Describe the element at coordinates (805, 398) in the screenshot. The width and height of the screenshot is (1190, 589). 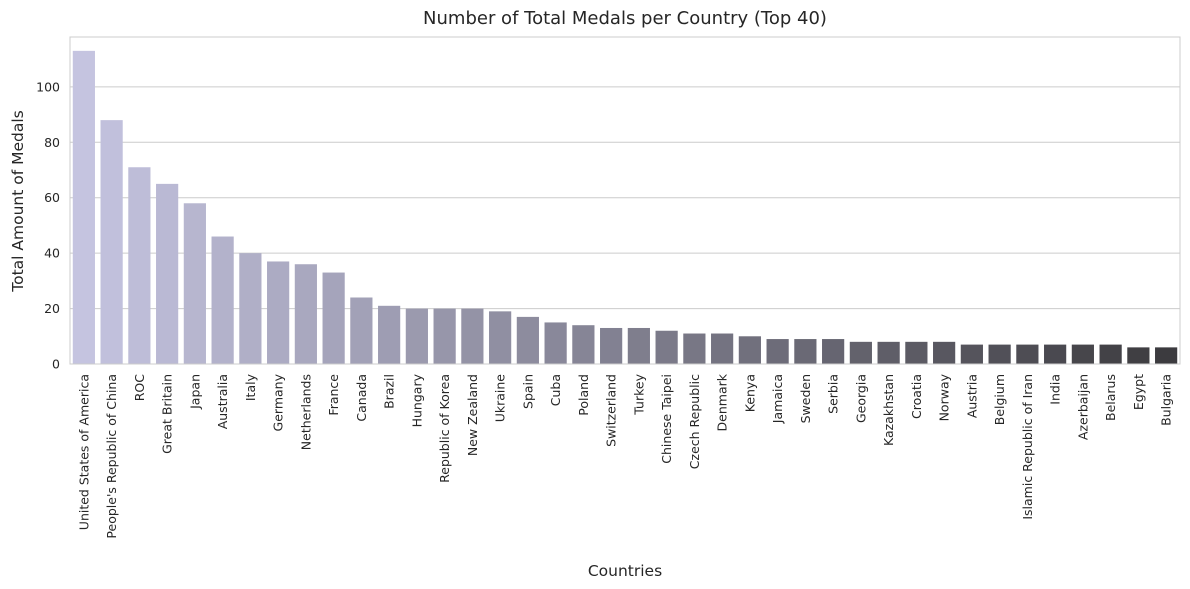
I see `x-tick-label: Sweden` at that location.